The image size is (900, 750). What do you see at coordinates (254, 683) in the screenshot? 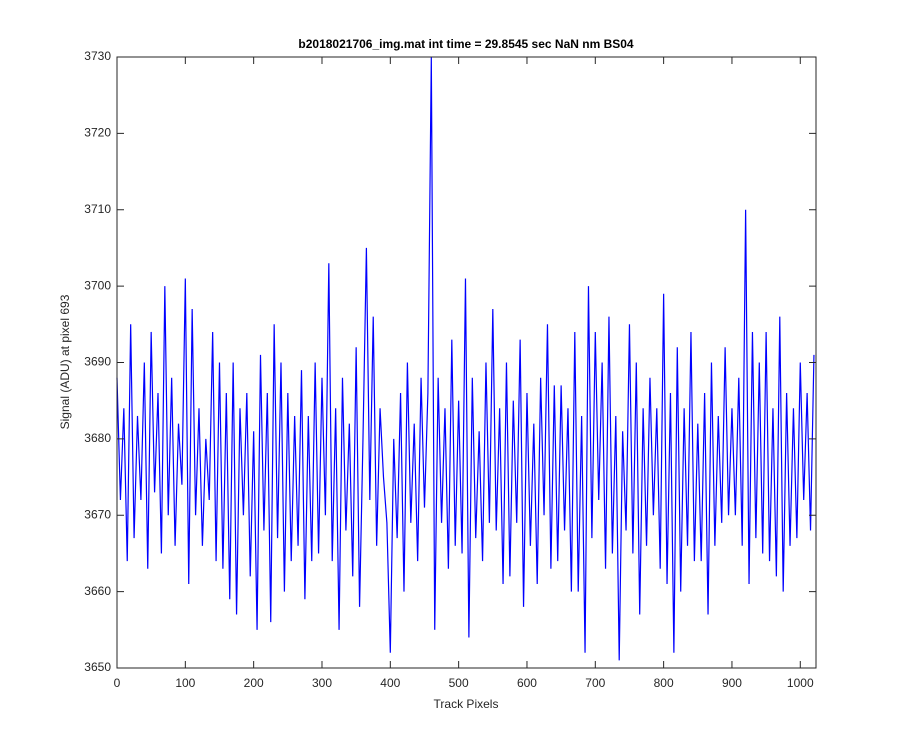
I see `x-tick-label: 200` at bounding box center [254, 683].